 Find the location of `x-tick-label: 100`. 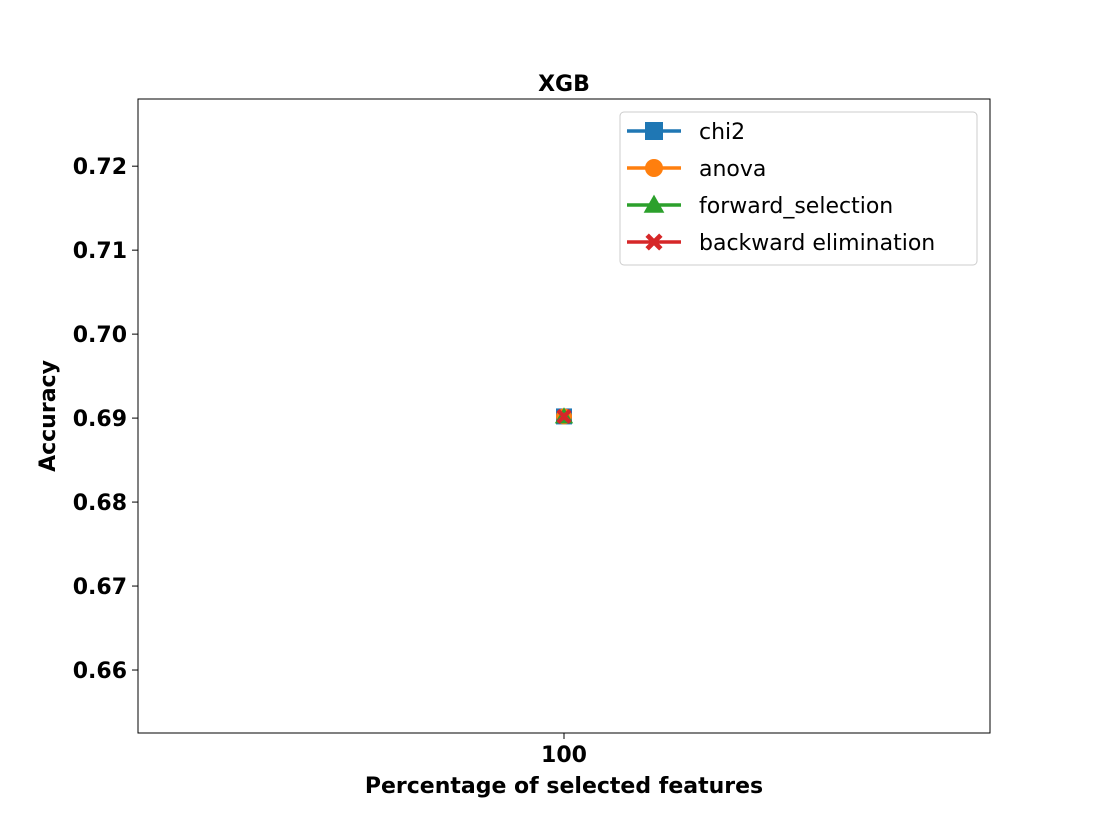

x-tick-label: 100 is located at coordinates (564, 755).